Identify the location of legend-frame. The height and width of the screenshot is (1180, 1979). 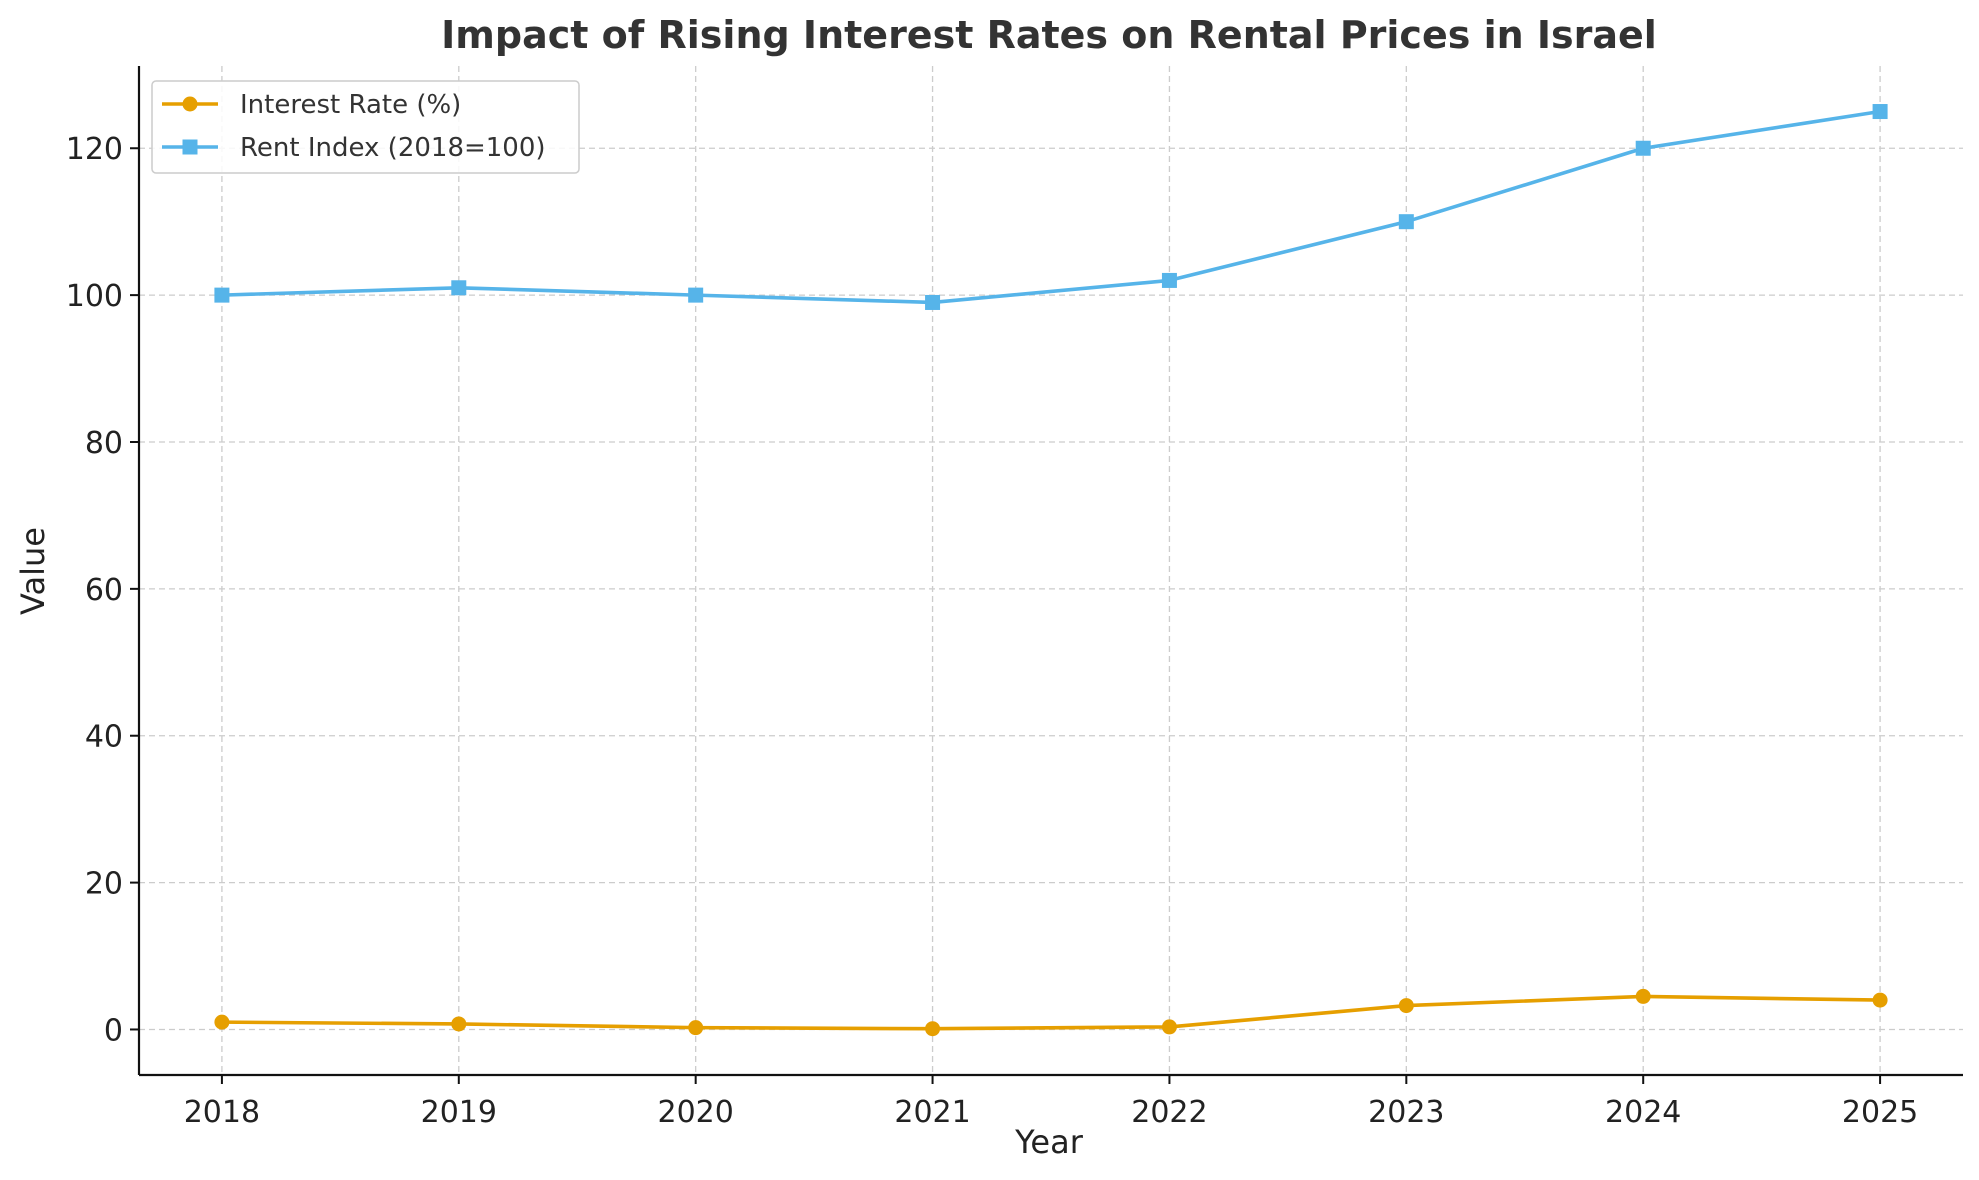
(365, 127).